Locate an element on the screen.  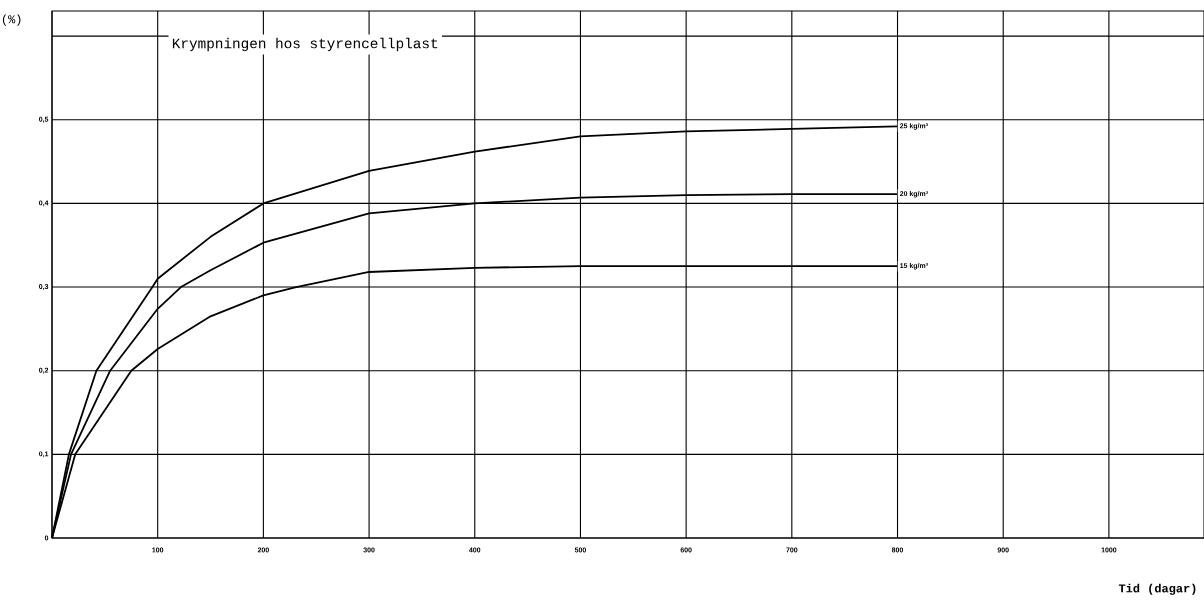
y-axis-title: (%) is located at coordinates (11, 20).